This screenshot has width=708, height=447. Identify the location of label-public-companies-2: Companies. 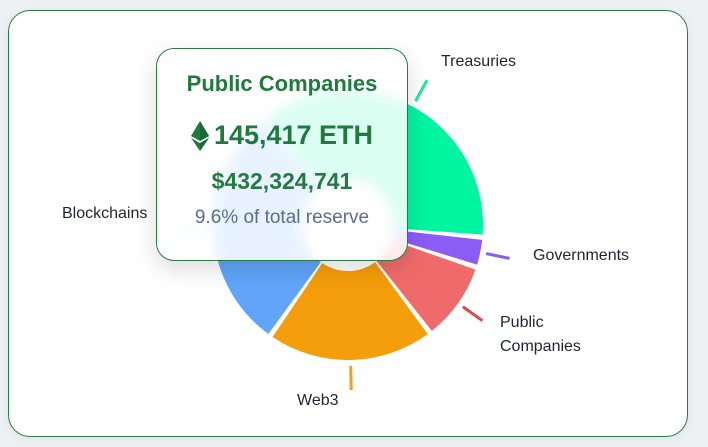
(540, 346).